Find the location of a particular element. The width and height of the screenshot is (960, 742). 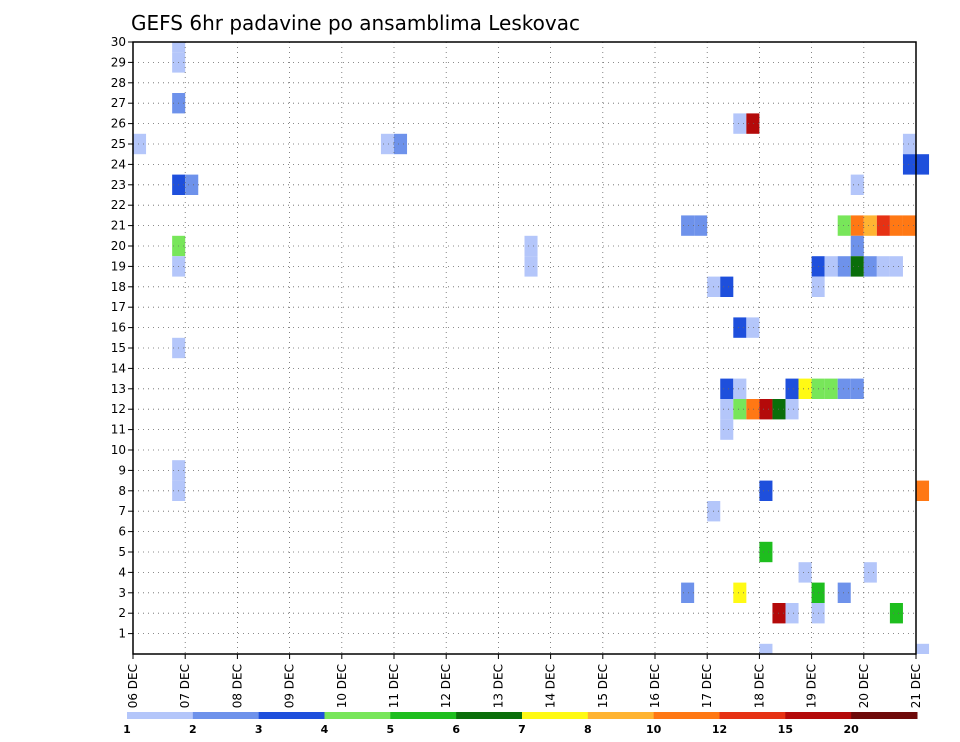

y-tick-label-22: 22 is located at coordinates (118, 205).